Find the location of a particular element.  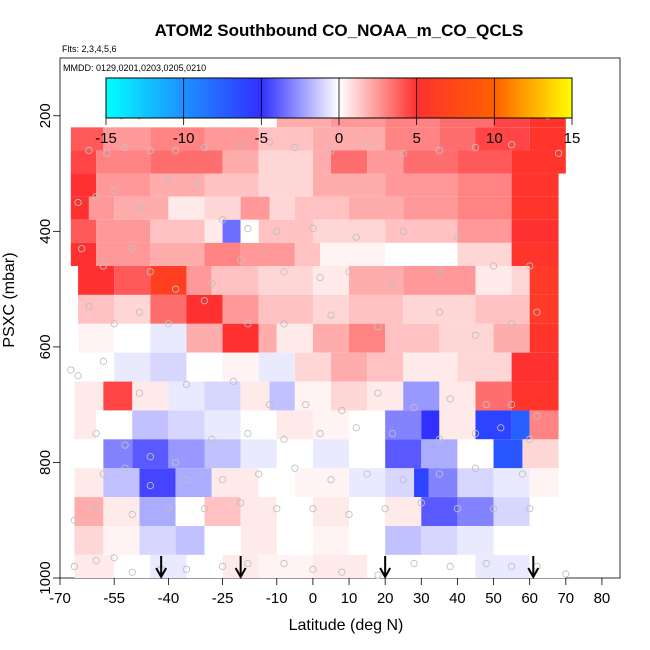

x-tick-label: -55 is located at coordinates (114, 598).